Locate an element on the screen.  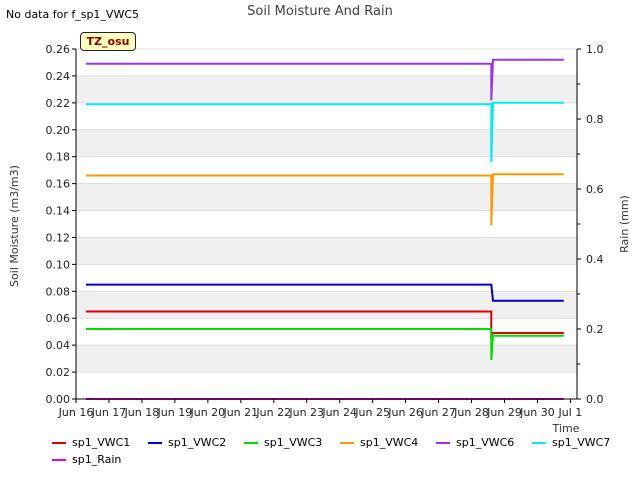
y-tick-label: 0.22 is located at coordinates (58, 103).